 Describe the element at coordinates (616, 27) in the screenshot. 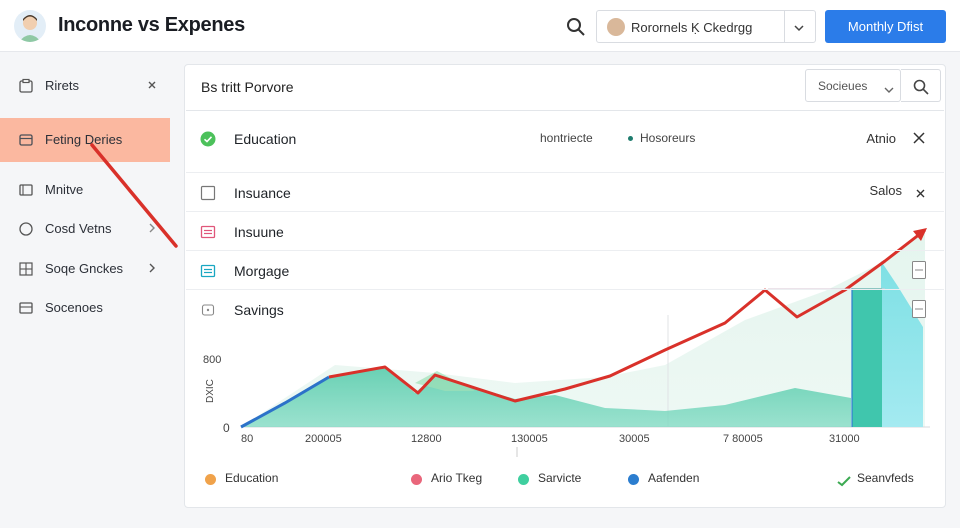

I see `user-avatar-icon` at that location.